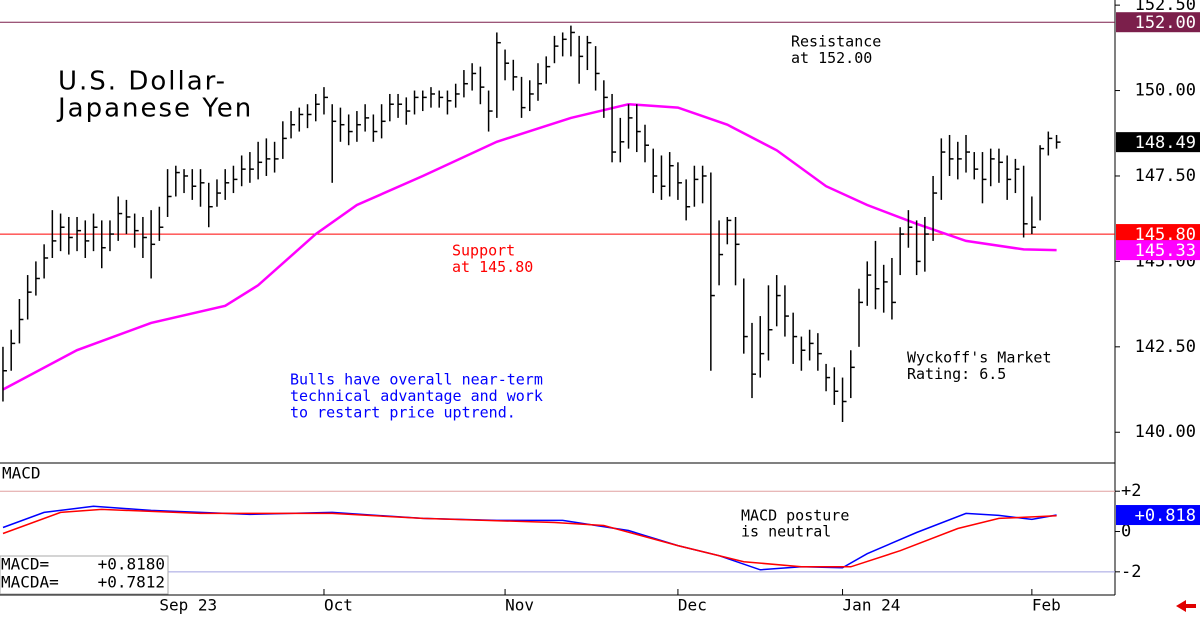 The height and width of the screenshot is (617, 1200). Describe the element at coordinates (872, 605) in the screenshot. I see `x-tick-label: Jan 24` at that location.